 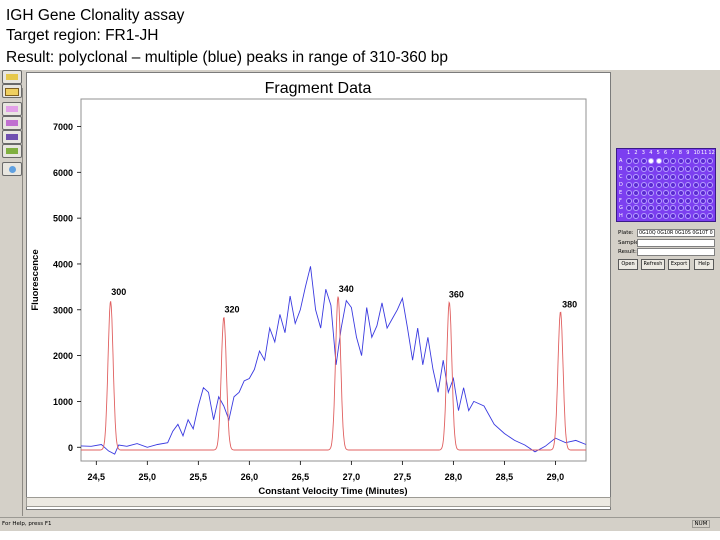 I want to click on gel-image-icon, so click(x=12, y=77).